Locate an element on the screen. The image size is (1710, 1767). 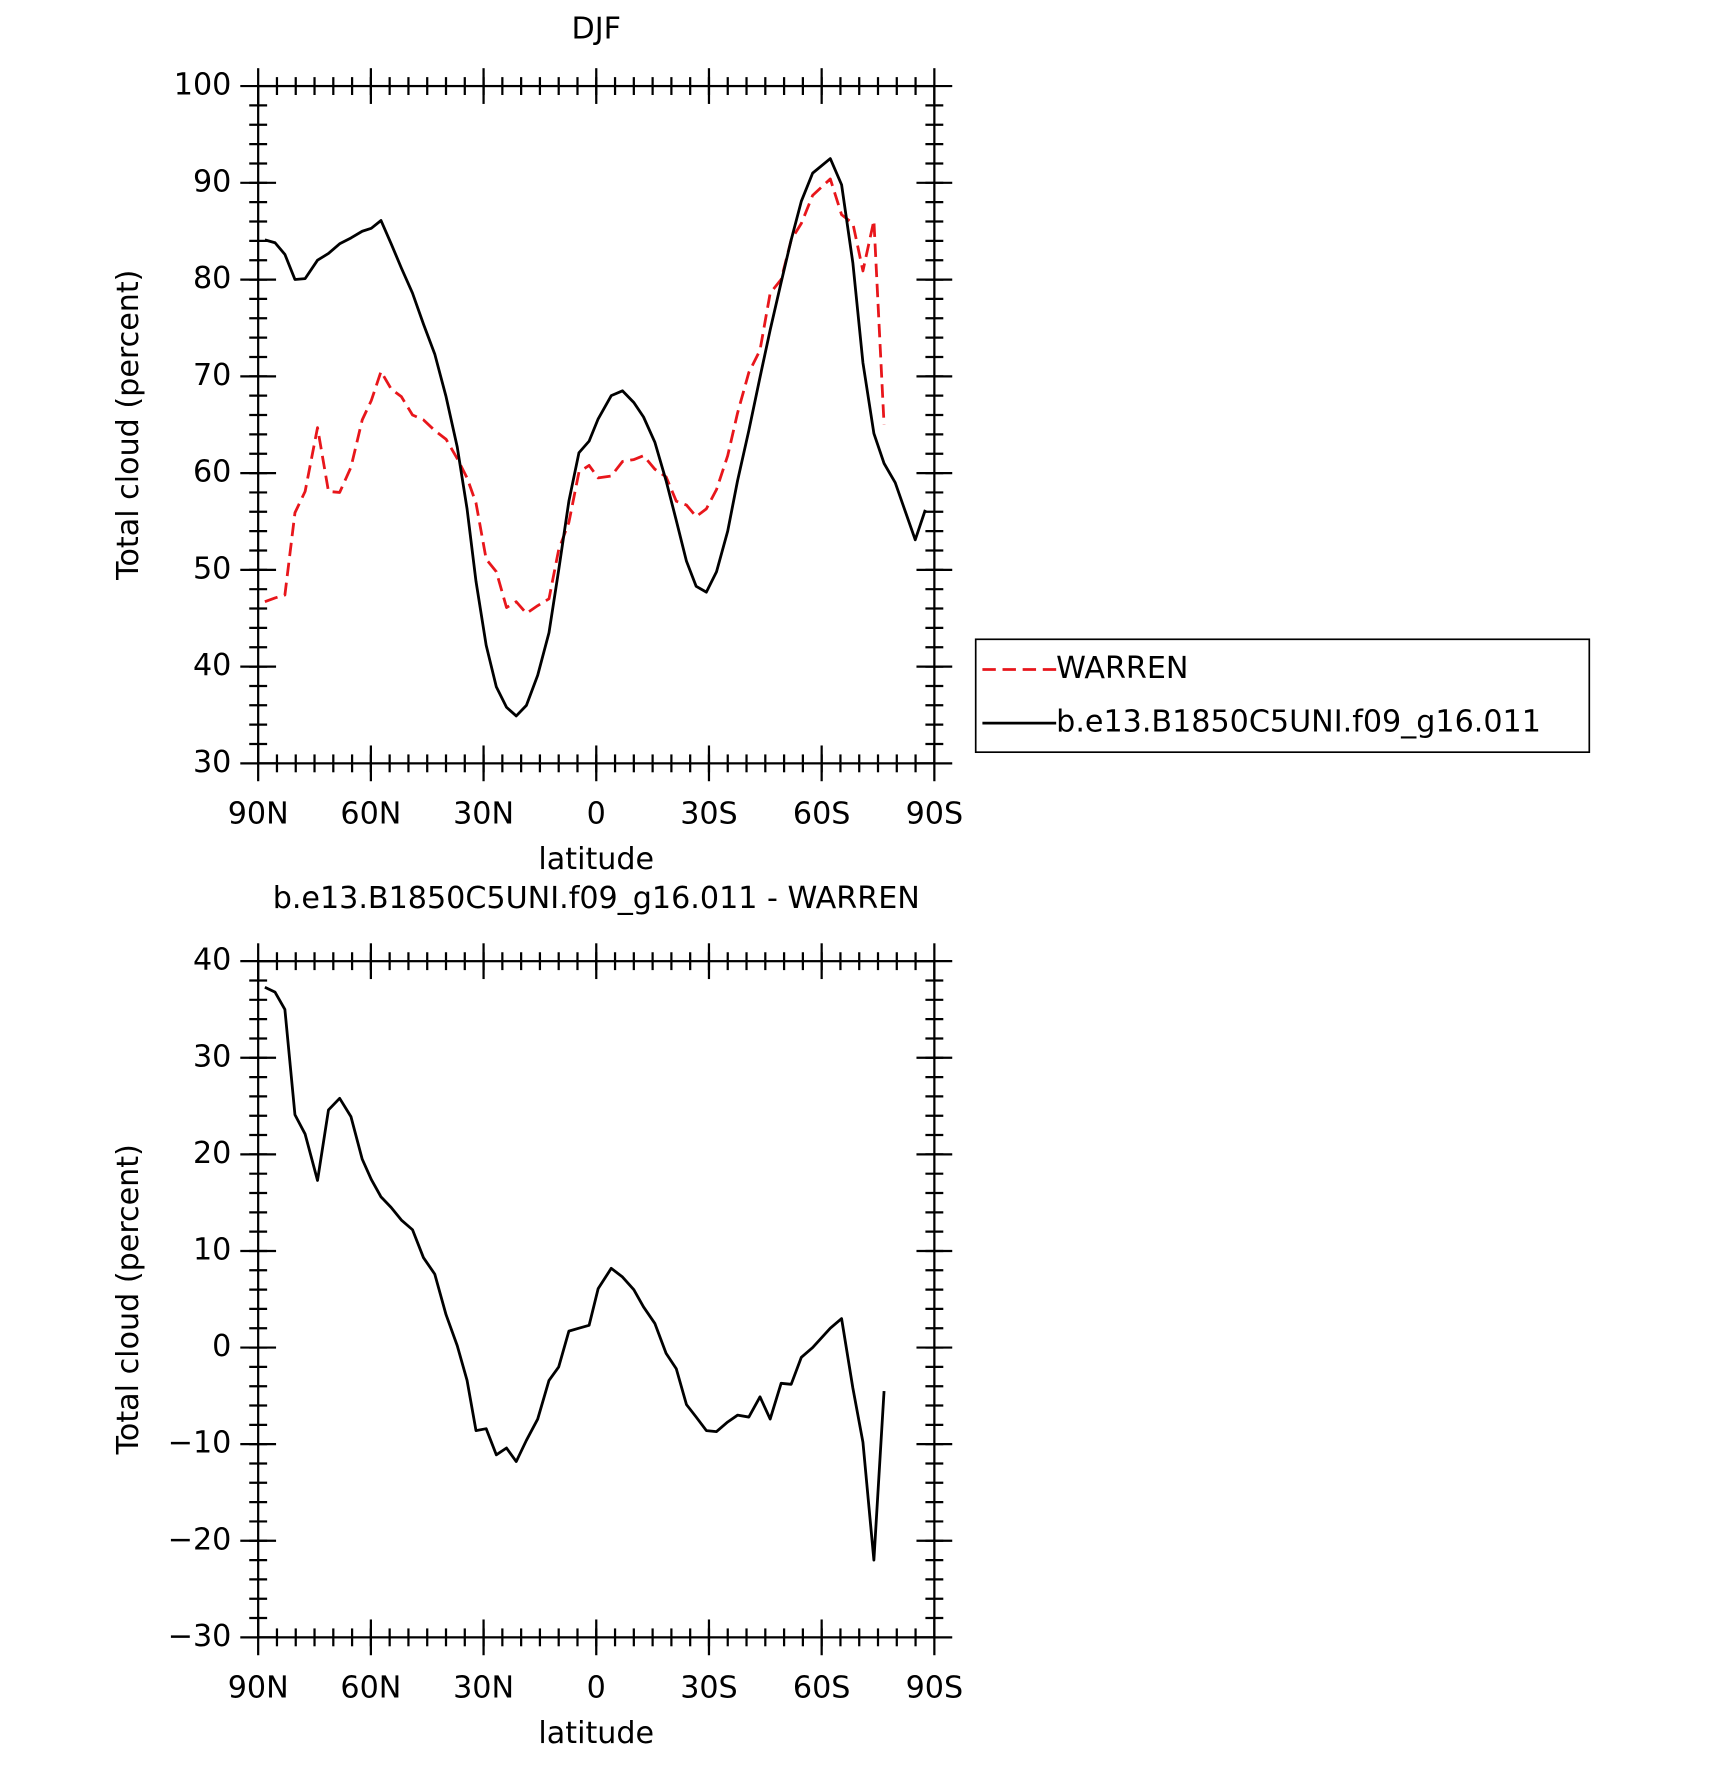
y-tick-label: 20 is located at coordinates (212, 1153).